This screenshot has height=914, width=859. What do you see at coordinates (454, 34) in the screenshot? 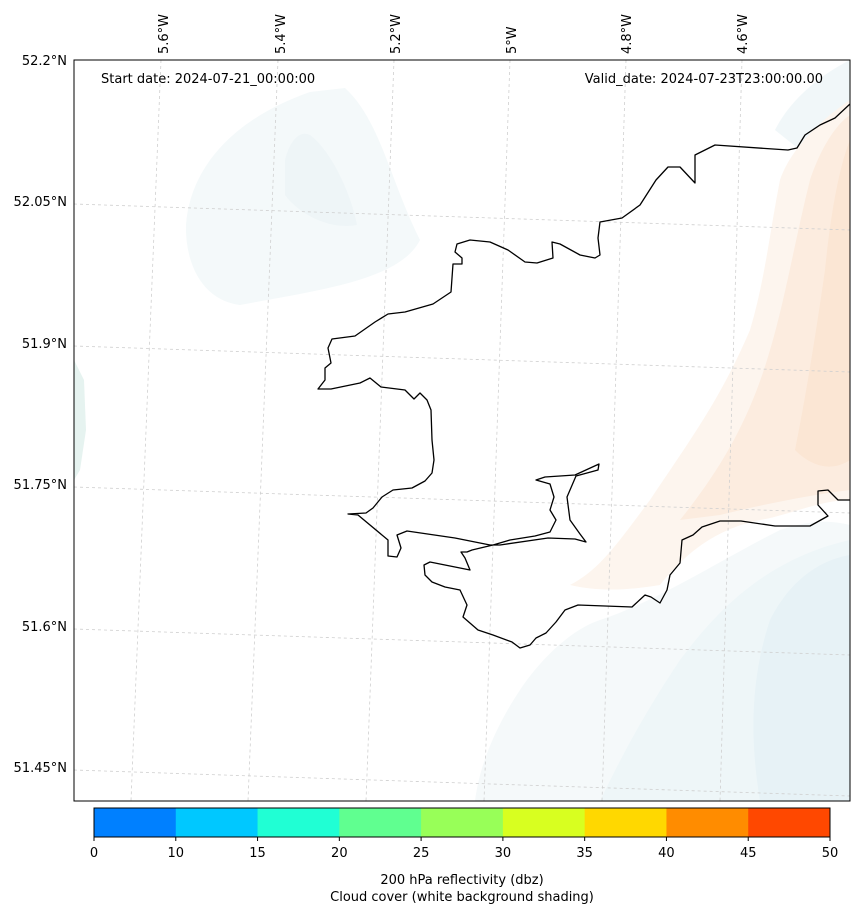
I see `longitude-labels: 5.6°W 5.4°W 5.2°W 5°W 4.8°W 4.6°W` at bounding box center [454, 34].